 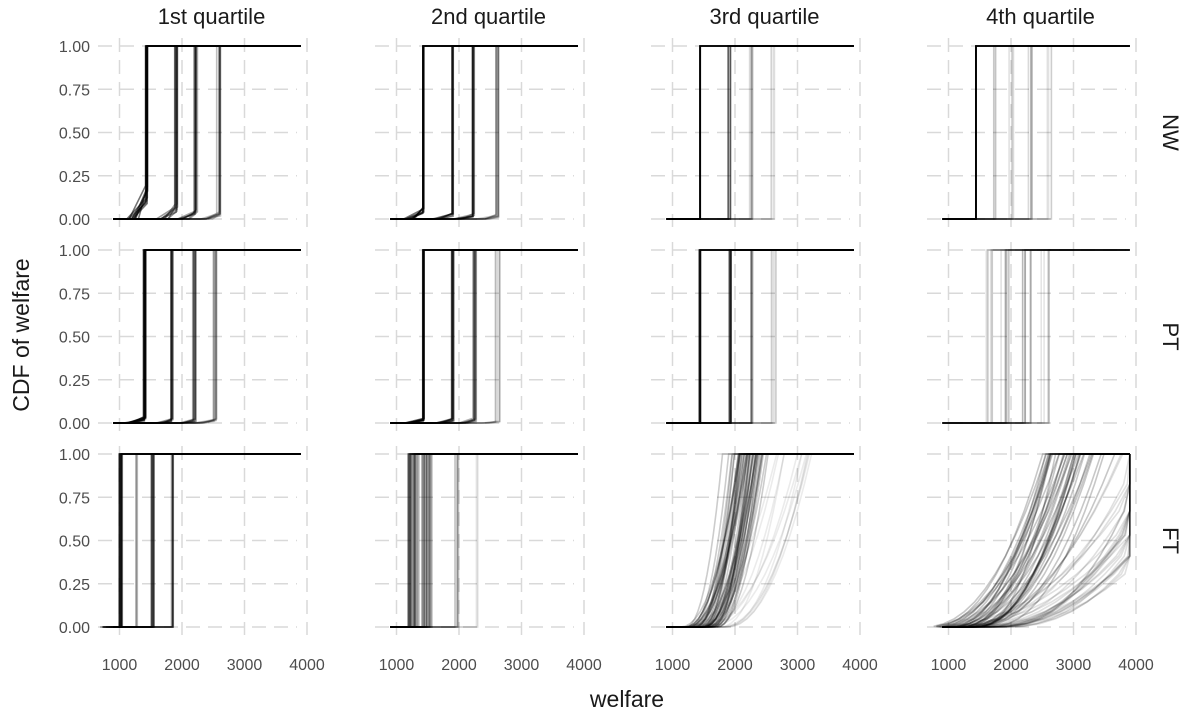 What do you see at coordinates (74, 338) in the screenshot?
I see `y-tick-label: 0.50` at bounding box center [74, 338].